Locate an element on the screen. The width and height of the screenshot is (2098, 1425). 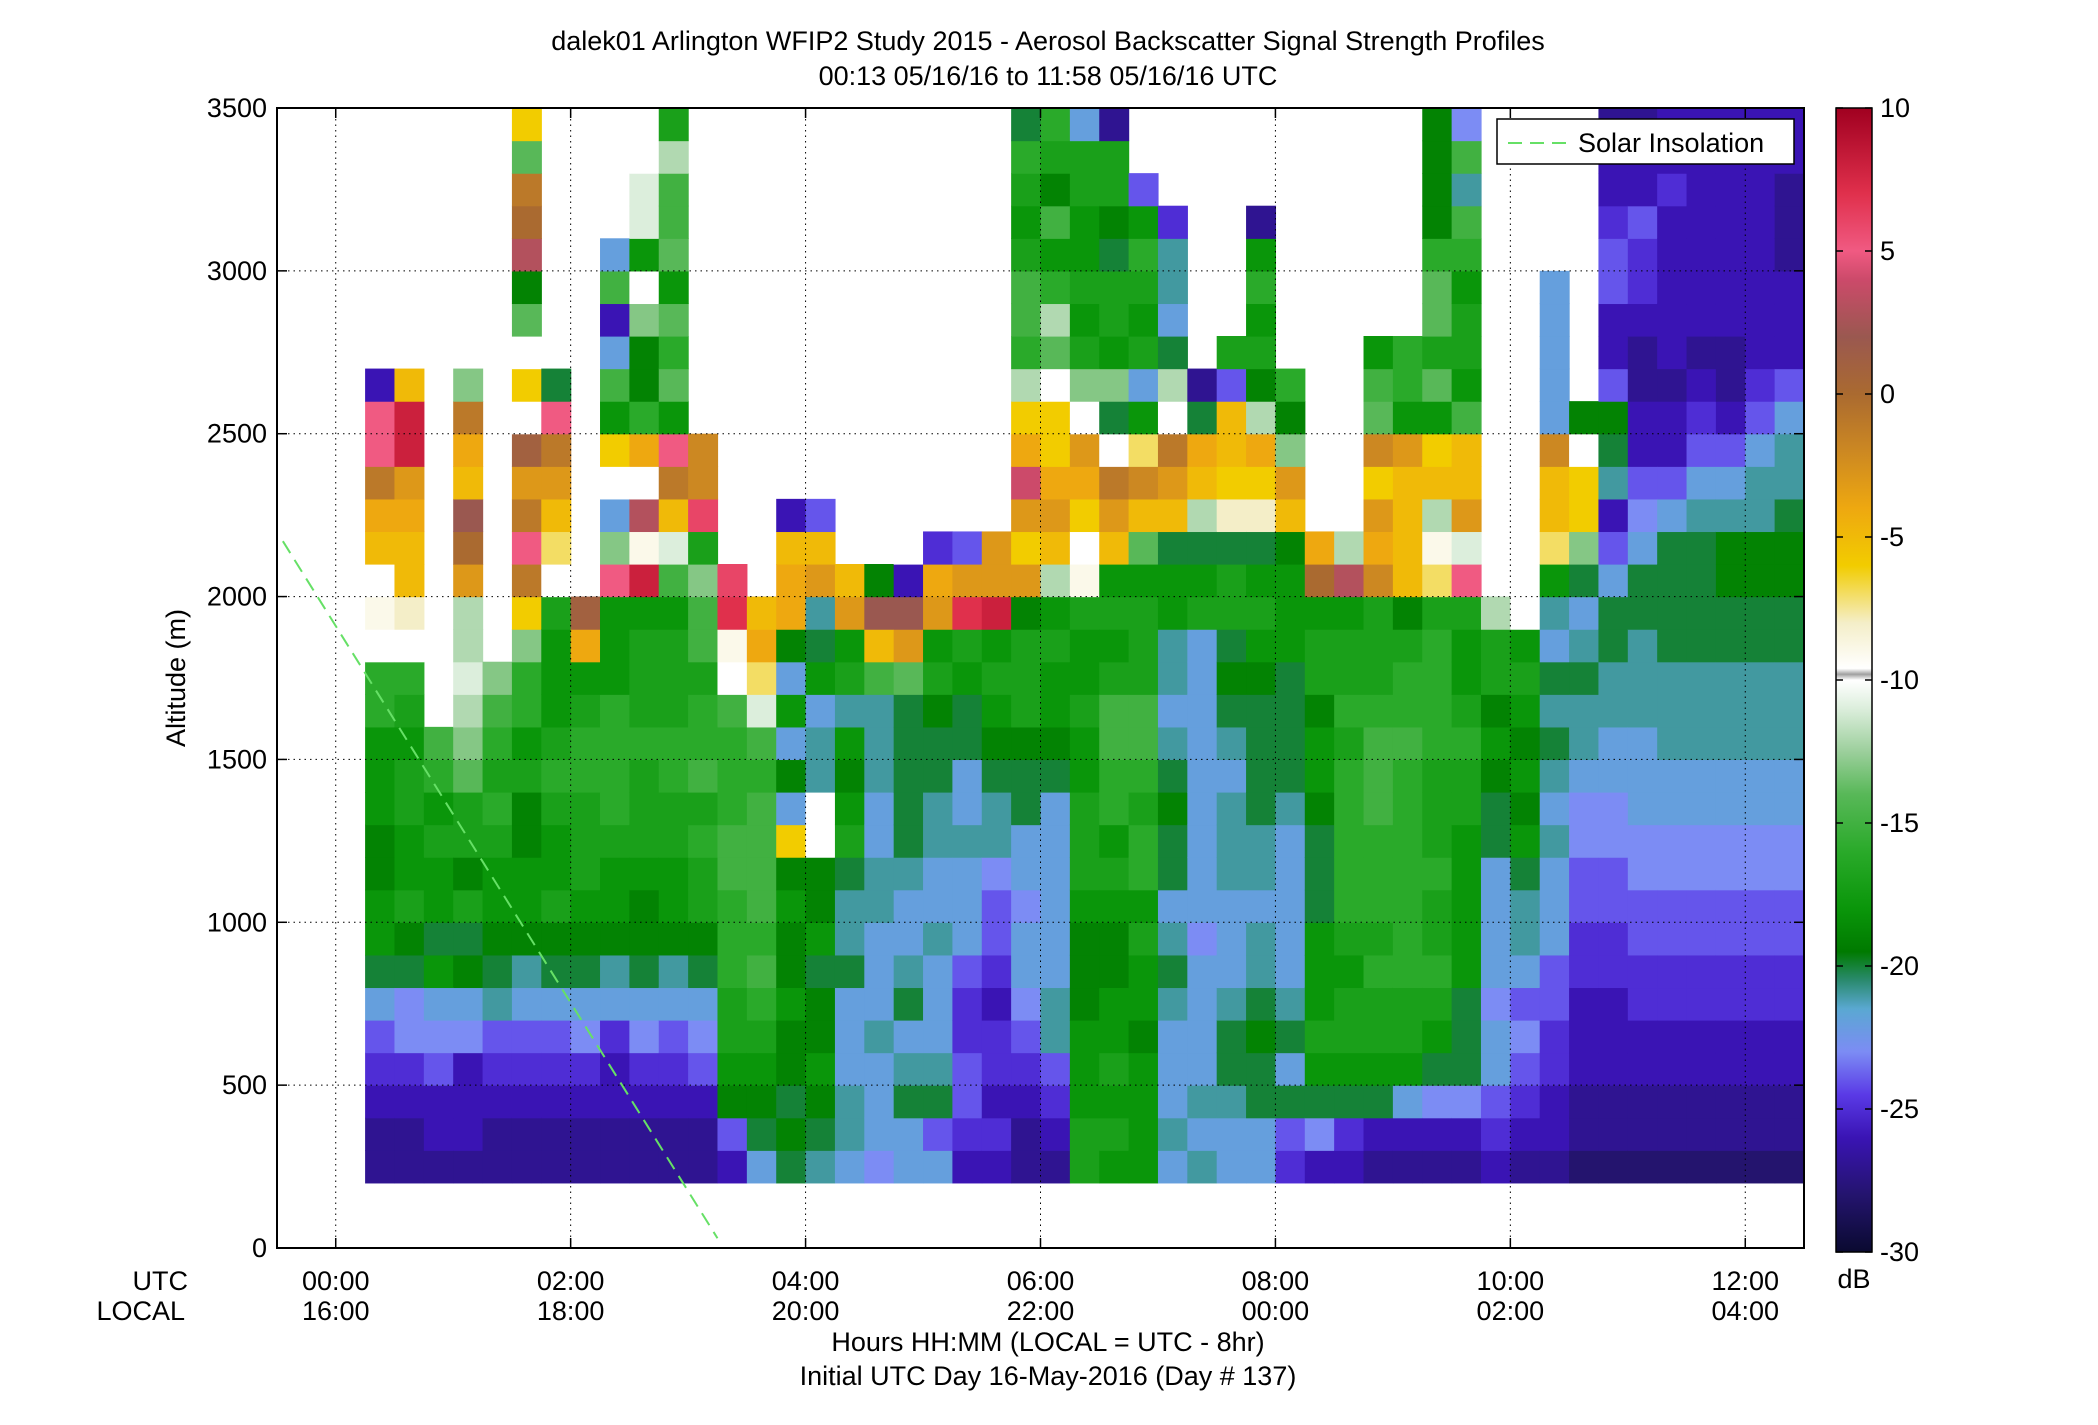
y-tick-label: 1000 is located at coordinates (237, 922).